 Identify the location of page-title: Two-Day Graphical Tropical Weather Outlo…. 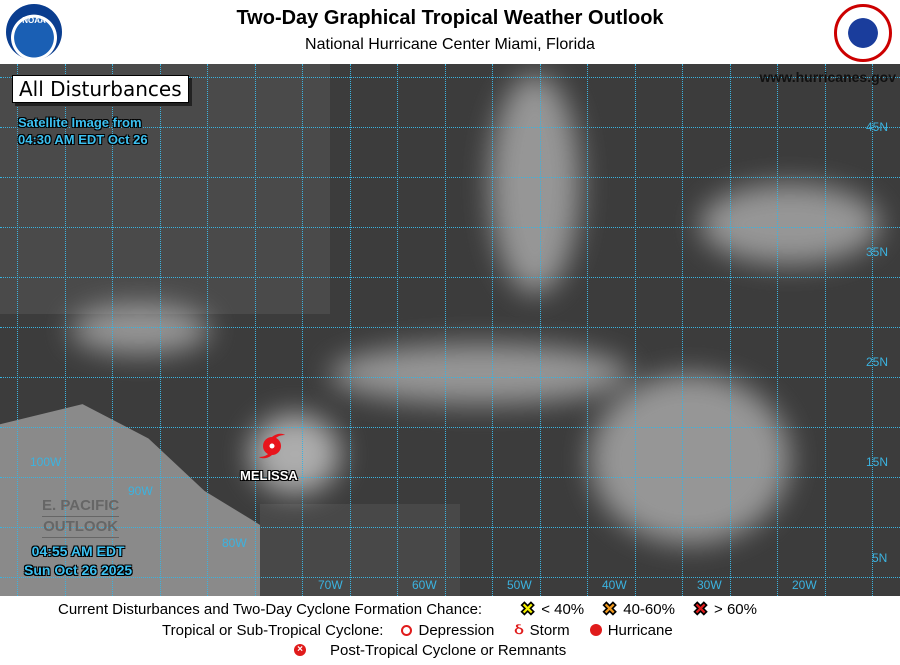
(450, 18).